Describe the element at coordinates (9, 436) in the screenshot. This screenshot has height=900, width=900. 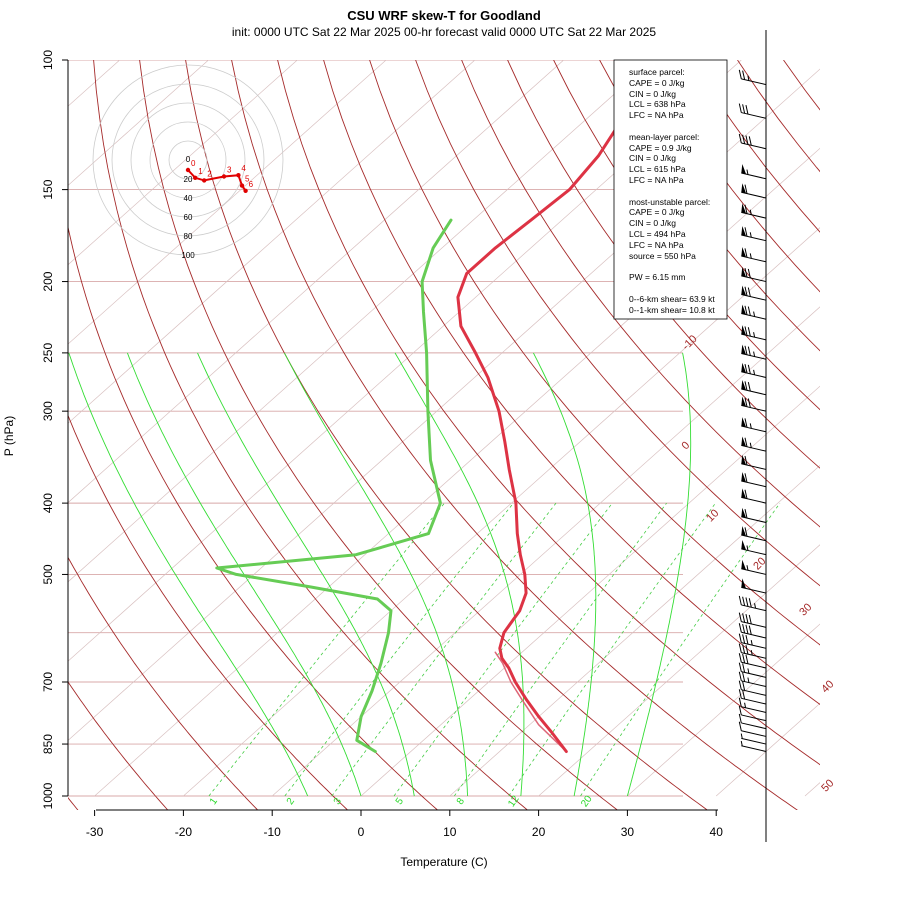
I see `y-axis-label: P (hPa)` at that location.